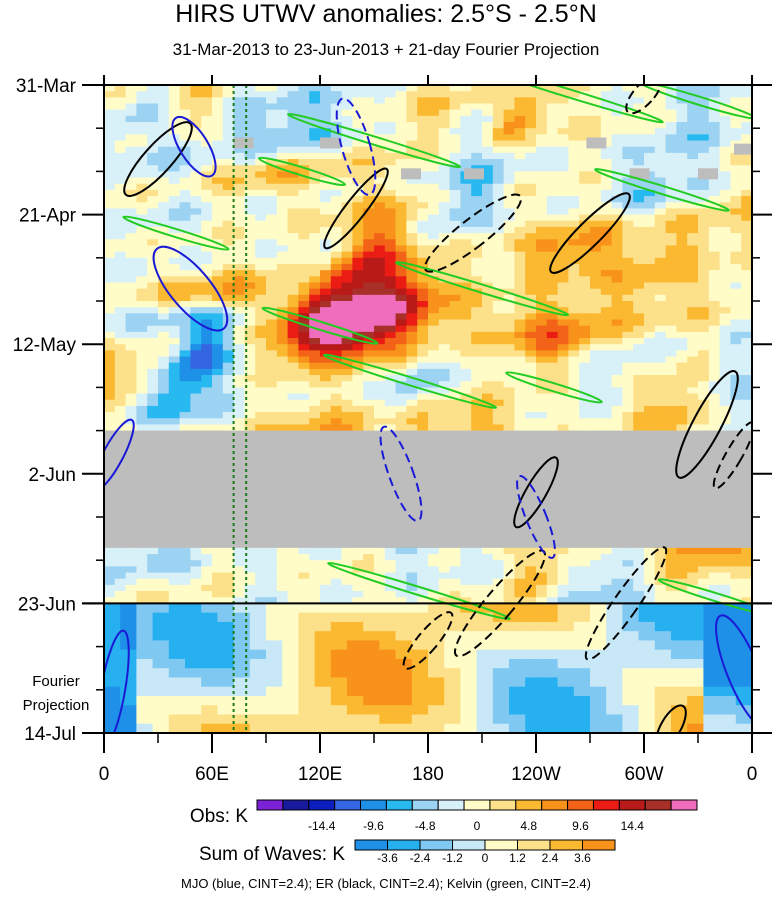 The height and width of the screenshot is (899, 772). What do you see at coordinates (46, 86) in the screenshot?
I see `y-tick-label: 31-Mar` at bounding box center [46, 86].